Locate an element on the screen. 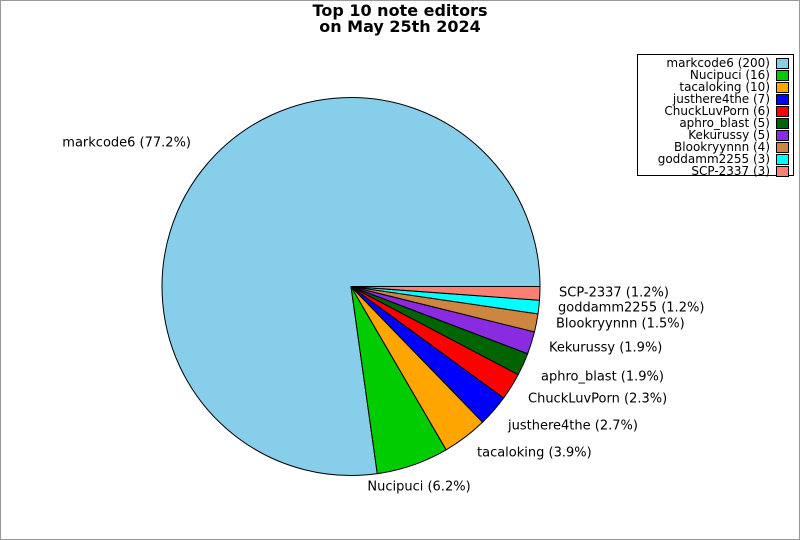 The image size is (800, 540). chart-title-line2: on May 25th 2024 is located at coordinates (400, 26).